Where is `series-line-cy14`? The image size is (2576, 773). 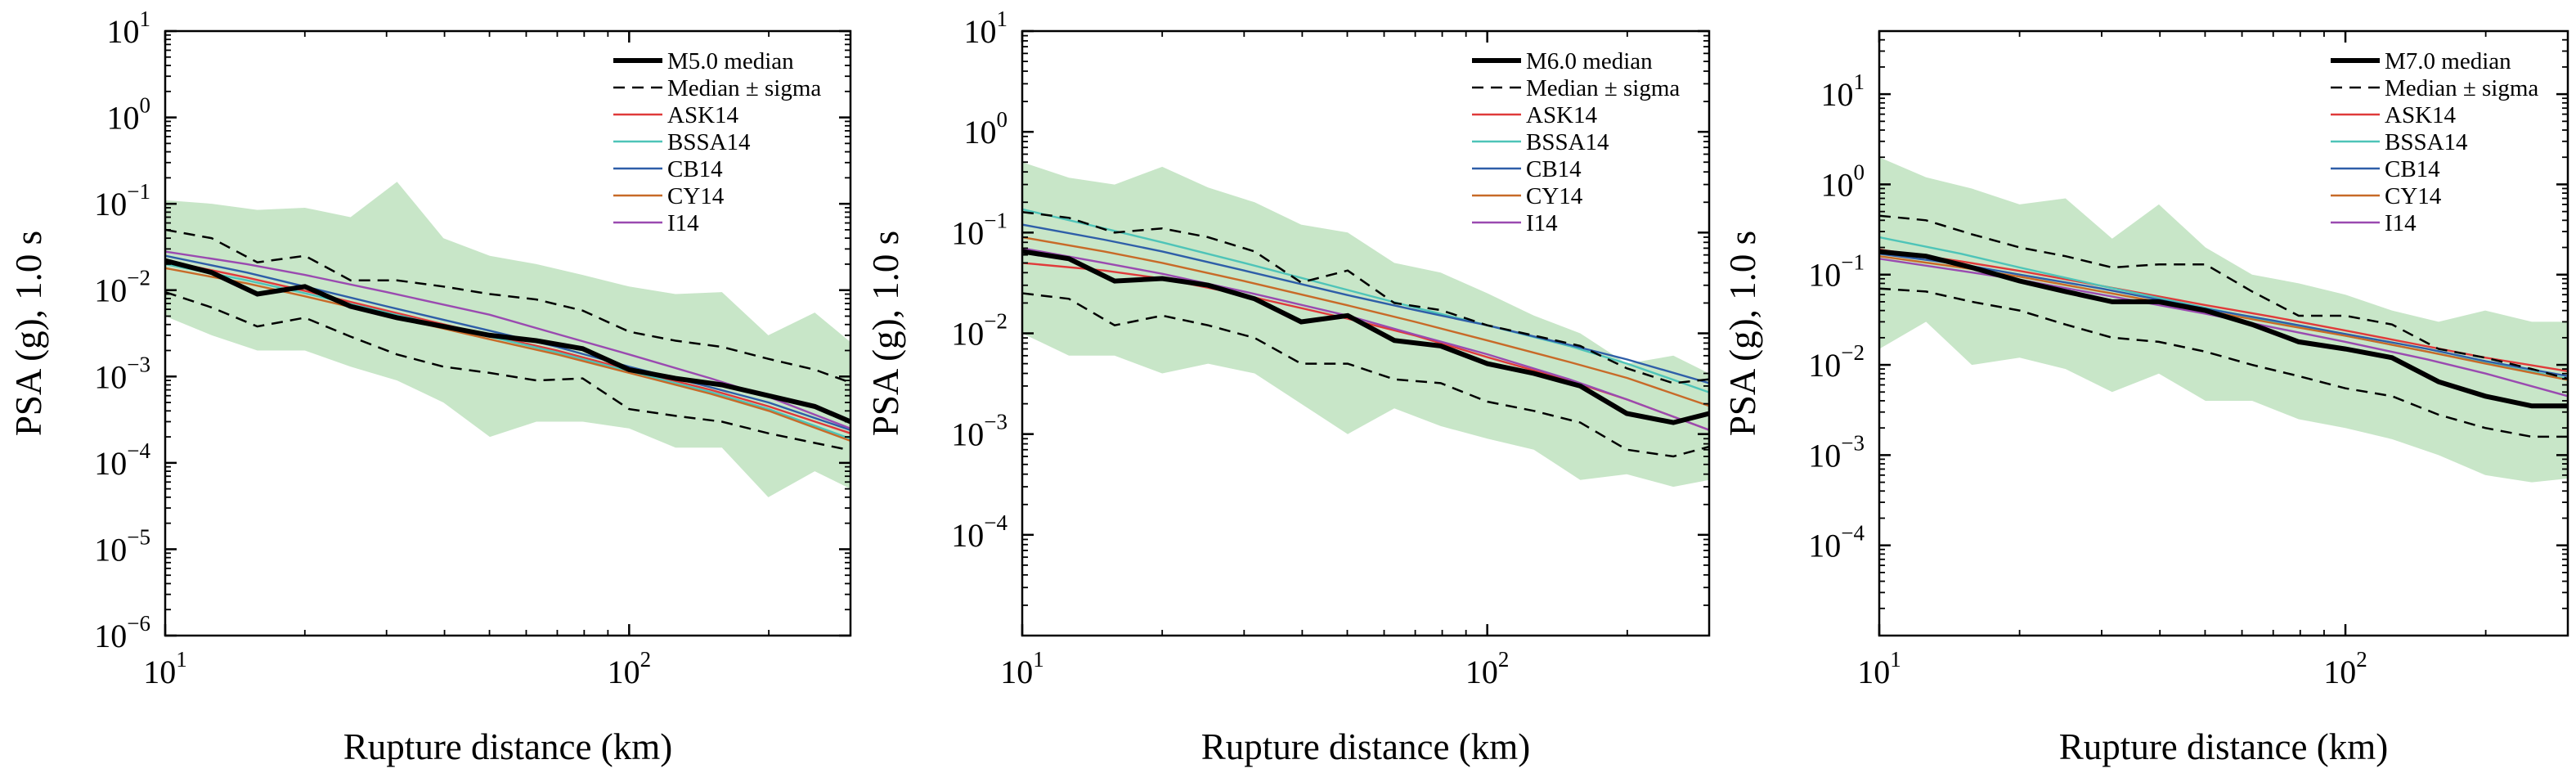 series-line-cy14 is located at coordinates (1366, 322).